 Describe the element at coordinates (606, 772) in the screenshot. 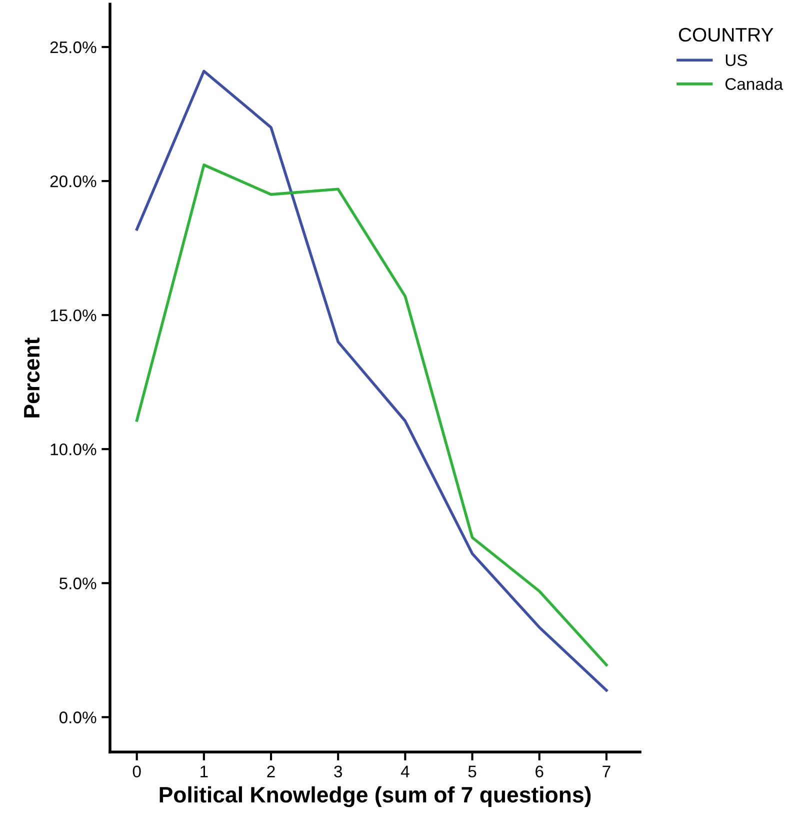

I see `x-tick-label: 7` at that location.